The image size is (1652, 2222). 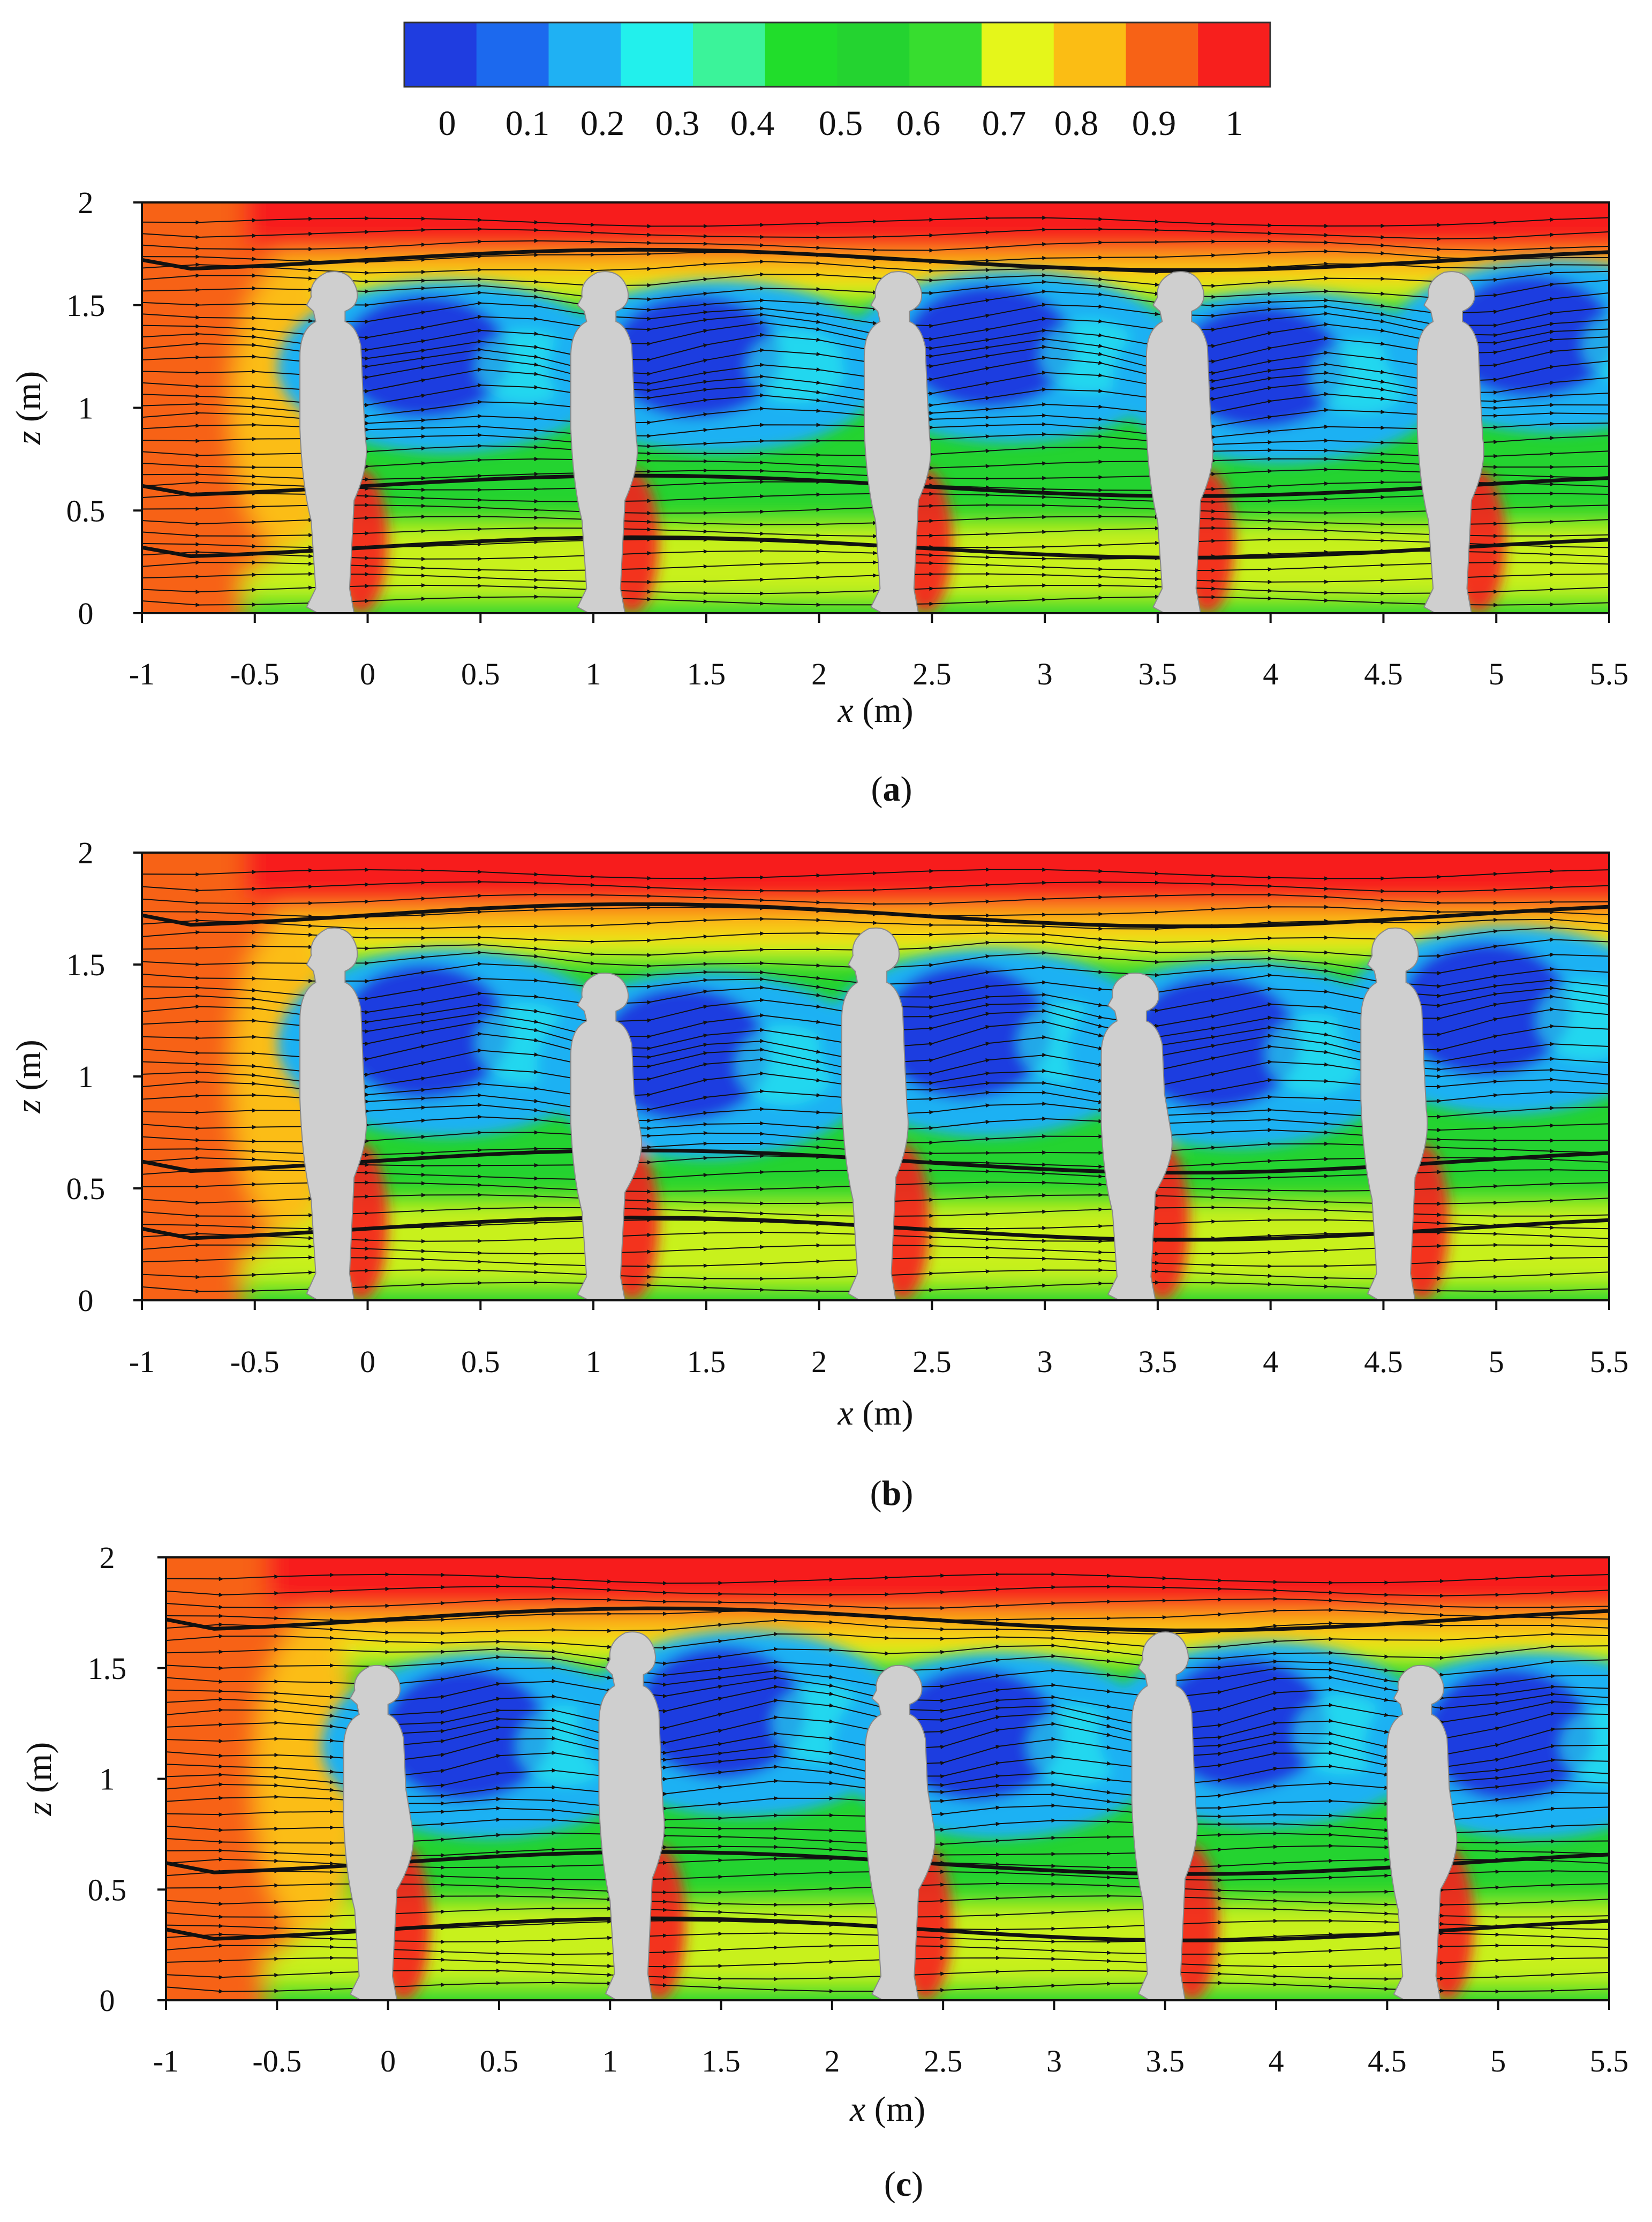 What do you see at coordinates (28, 1106) in the screenshot?
I see `y-axis-var: z` at bounding box center [28, 1106].